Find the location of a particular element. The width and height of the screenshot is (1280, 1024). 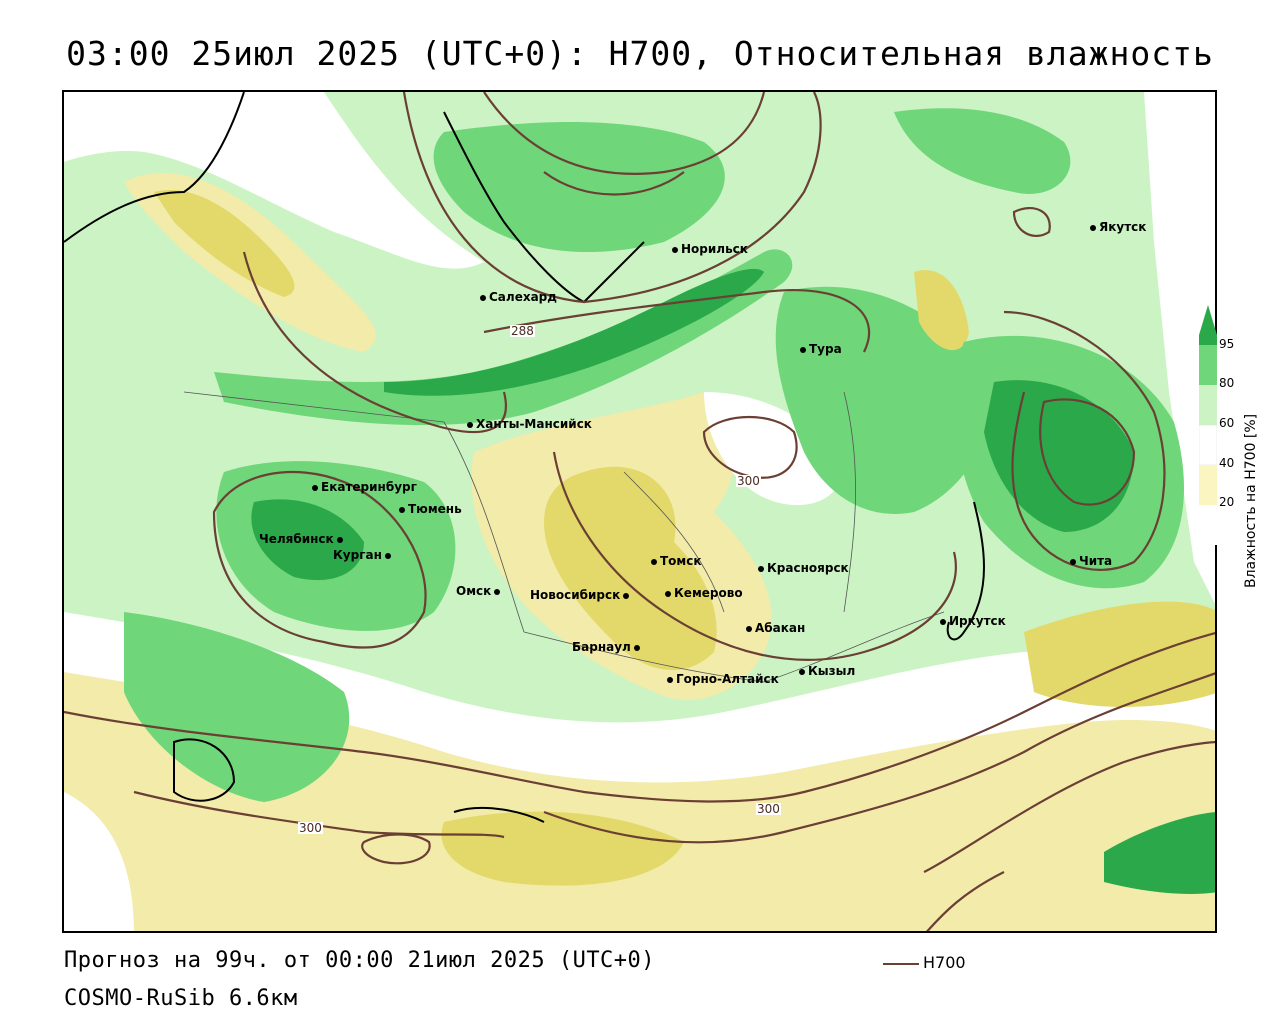

contour-legend: H700 is located at coordinates (924, 962).